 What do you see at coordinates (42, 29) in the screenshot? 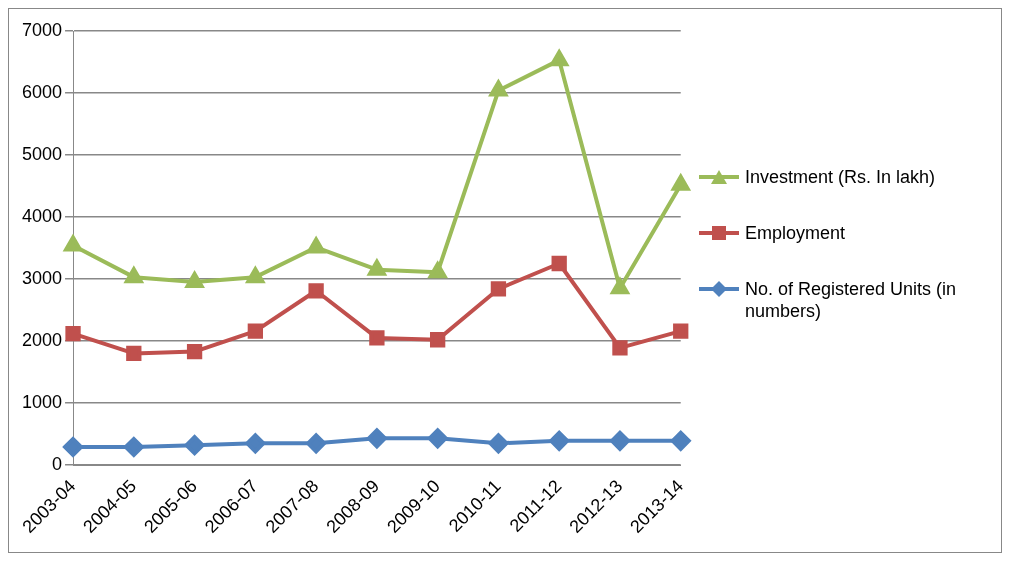
I see `y-tick-label: 7000` at bounding box center [42, 29].